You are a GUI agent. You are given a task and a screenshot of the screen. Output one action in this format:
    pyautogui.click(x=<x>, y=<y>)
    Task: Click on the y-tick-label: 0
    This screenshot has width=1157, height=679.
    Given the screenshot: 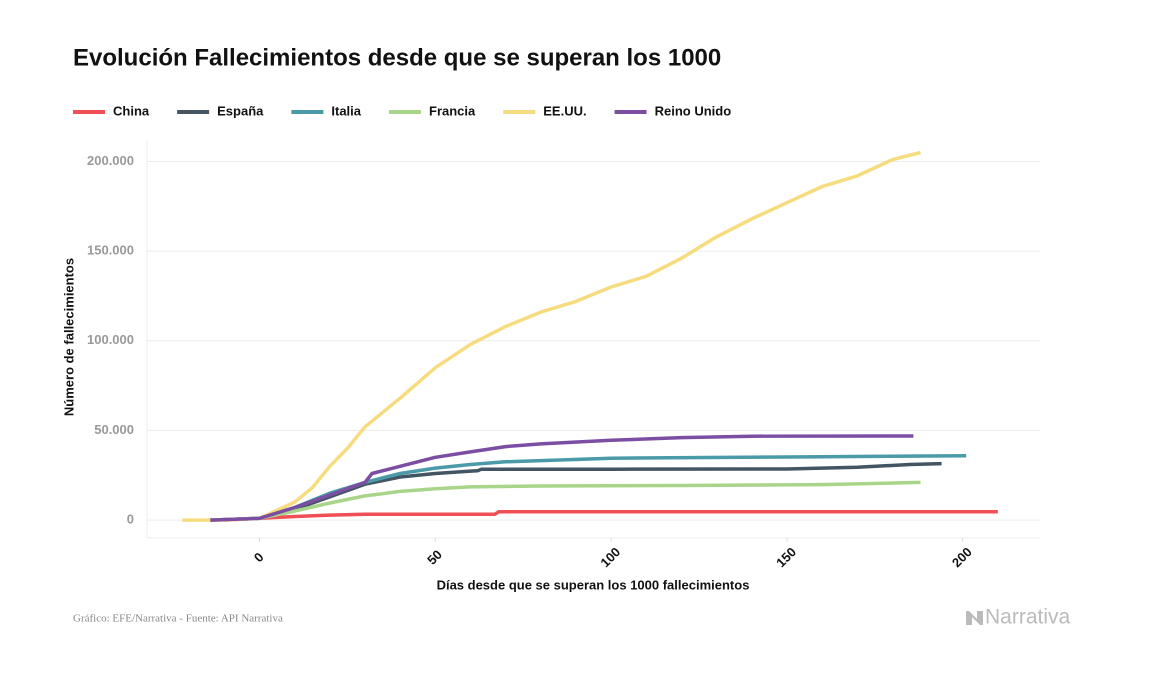 What is the action you would take?
    pyautogui.click(x=130, y=519)
    